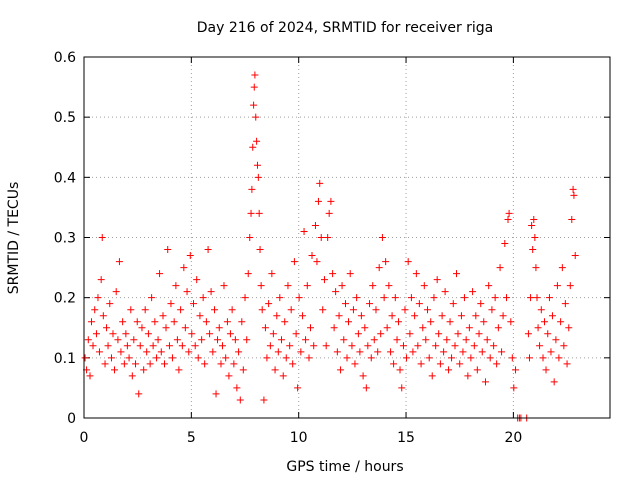 The width and height of the screenshot is (640, 480). I want to click on x-tick-label: 0, so click(84, 438).